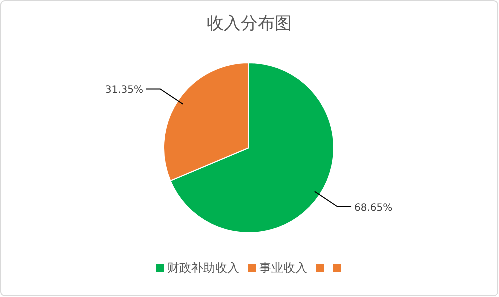 The image size is (499, 297). I want to click on legend-label: 财政补助收入, so click(204, 268).